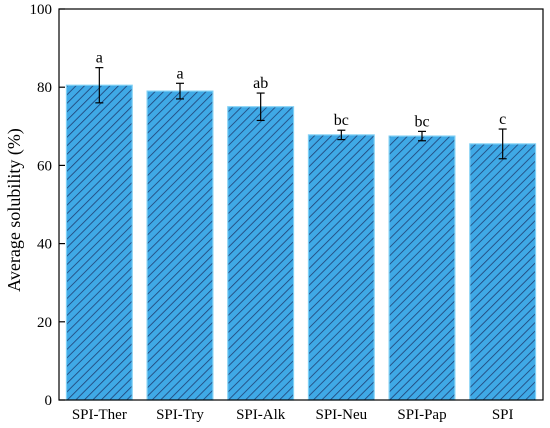 This screenshot has width=550, height=428. What do you see at coordinates (180, 415) in the screenshot?
I see `x-tick-label: SPI-Try` at bounding box center [180, 415].